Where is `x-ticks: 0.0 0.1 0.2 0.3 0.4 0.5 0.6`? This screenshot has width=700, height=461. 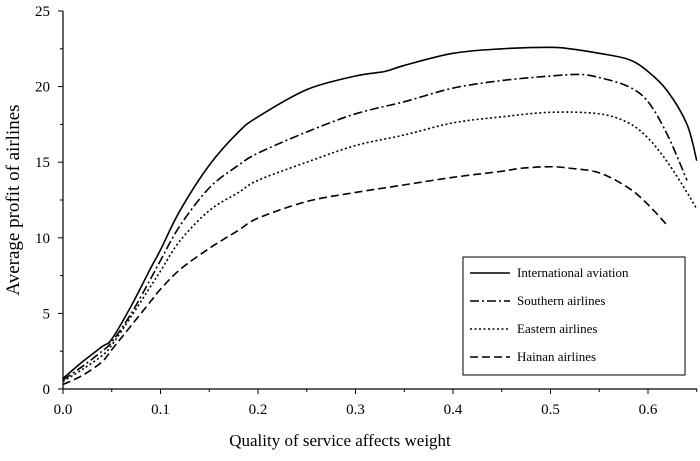 x-ticks: 0.0 0.1 0.2 0.3 0.4 0.5 0.6 is located at coordinates (376, 403).